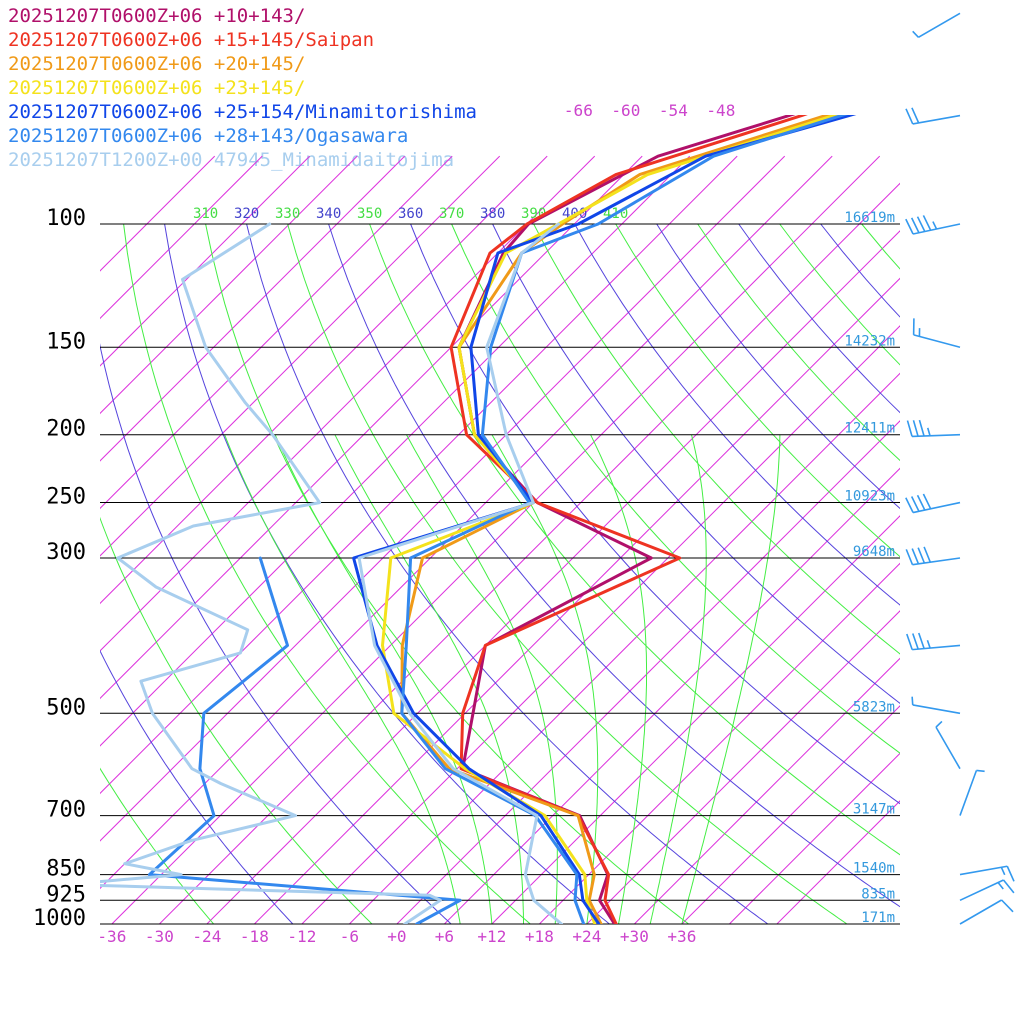 This screenshot has width=1024, height=1024. I want to click on theta-label: 320, so click(246, 214).